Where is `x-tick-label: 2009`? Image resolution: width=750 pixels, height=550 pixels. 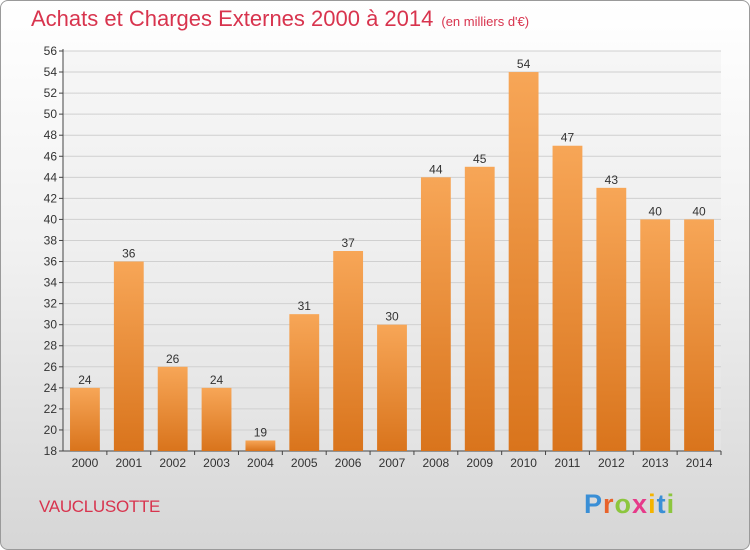
x-tick-label: 2009 is located at coordinates (479, 463).